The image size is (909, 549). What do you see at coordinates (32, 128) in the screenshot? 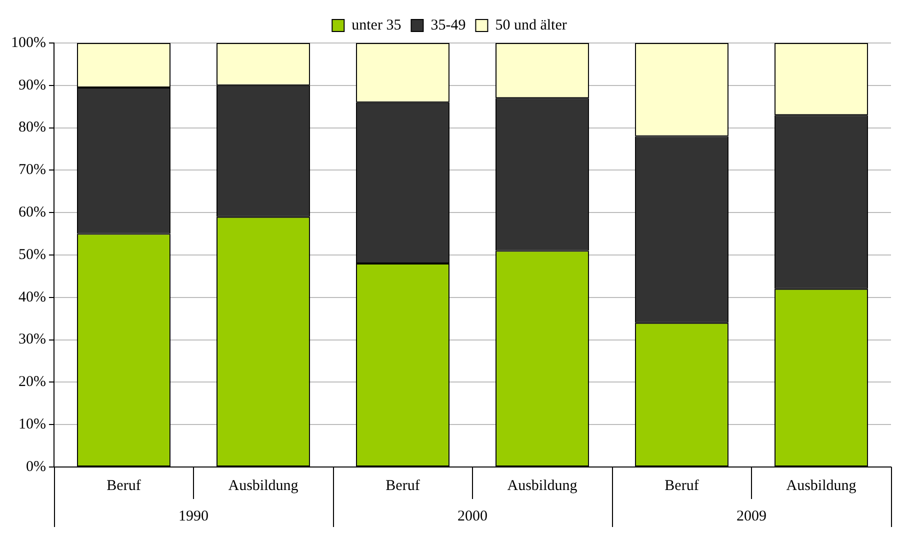
I see `y-tick-label: 80%` at bounding box center [32, 128].